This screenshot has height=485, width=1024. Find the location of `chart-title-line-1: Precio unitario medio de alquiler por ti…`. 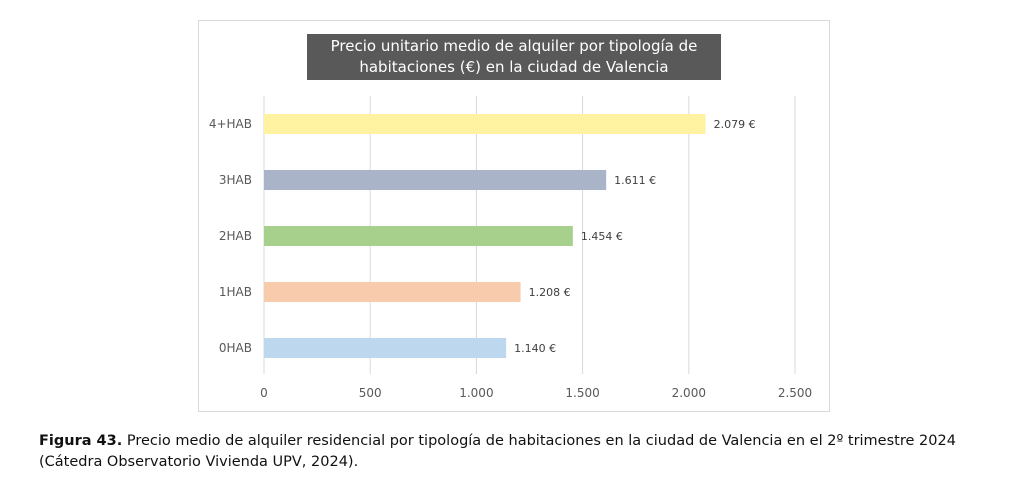

chart-title-line-1: Precio unitario medio de alquiler por ti… is located at coordinates (514, 46).